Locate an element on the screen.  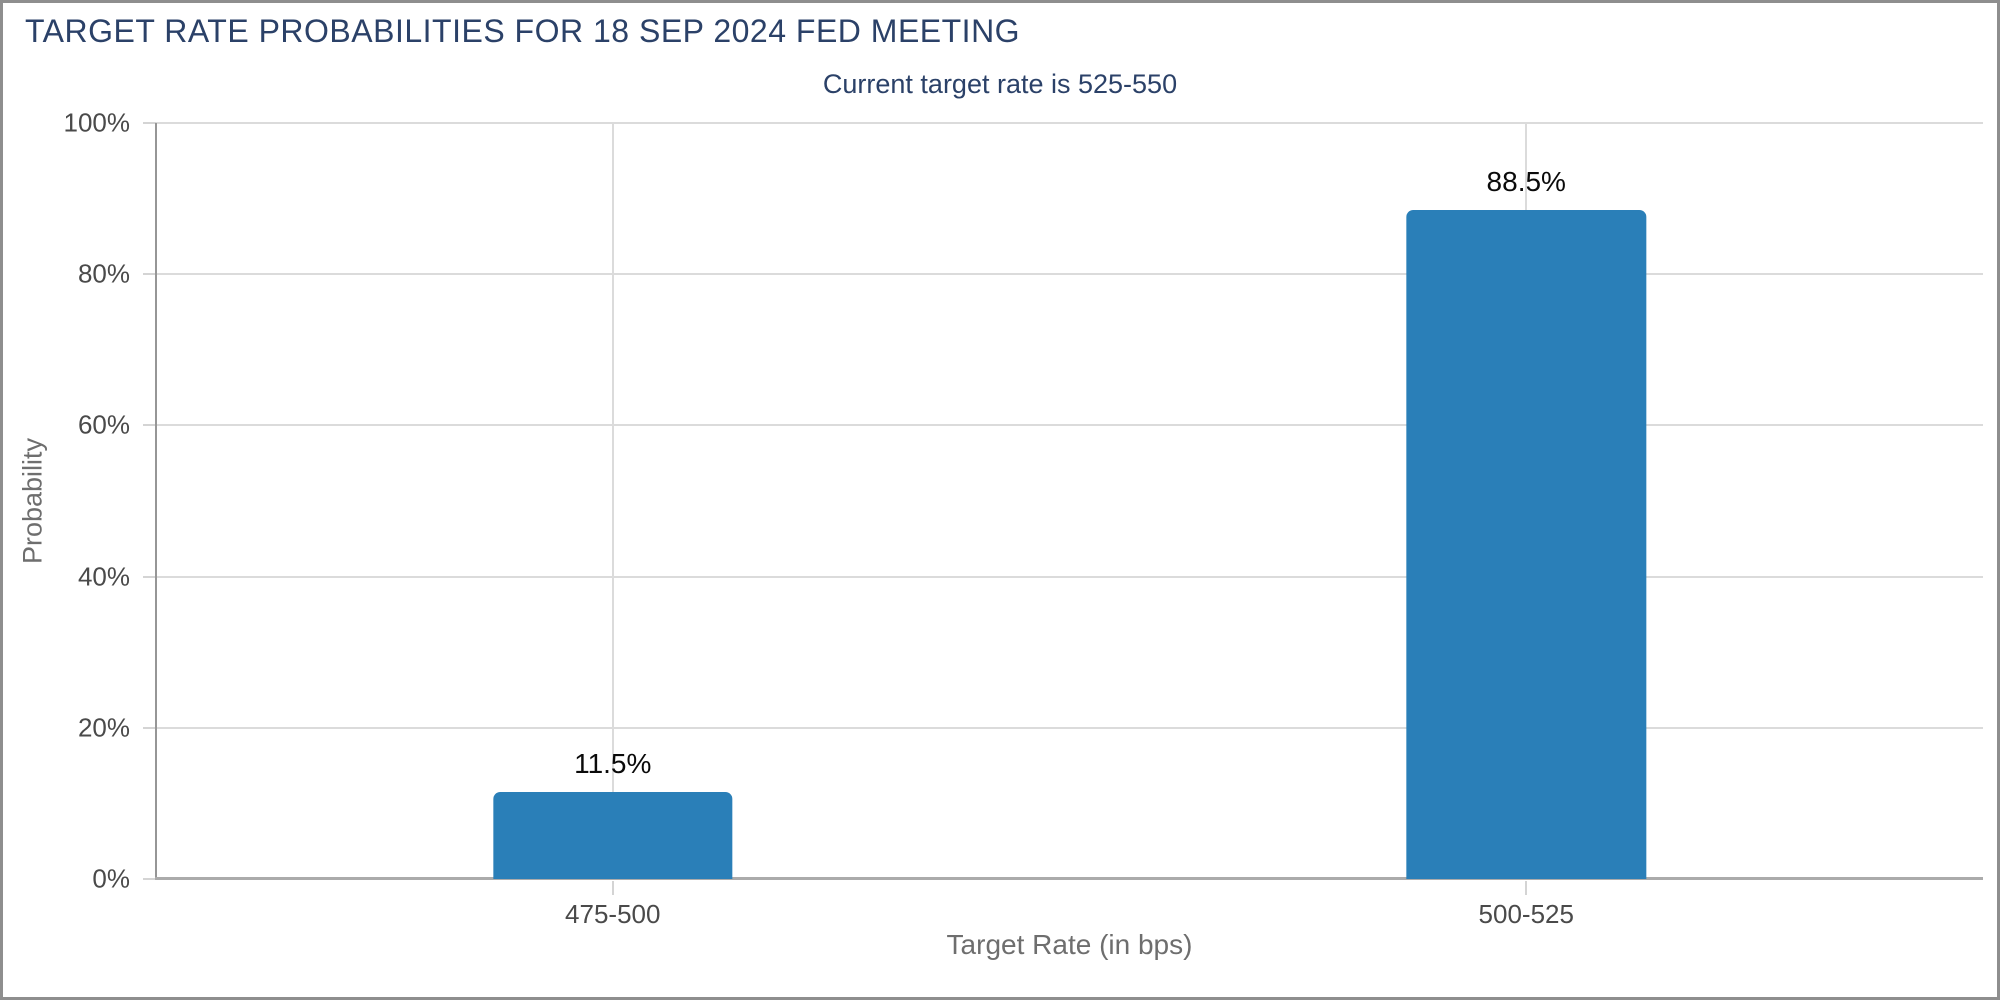
x-axis-line is located at coordinates (1069, 878).